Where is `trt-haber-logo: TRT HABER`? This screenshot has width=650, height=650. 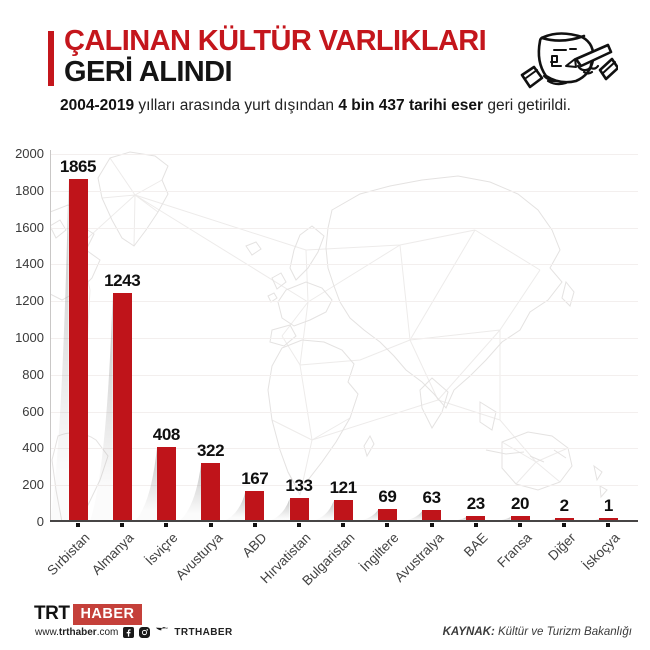
trt-haber-logo: TRT HABER is located at coordinates (88, 614).